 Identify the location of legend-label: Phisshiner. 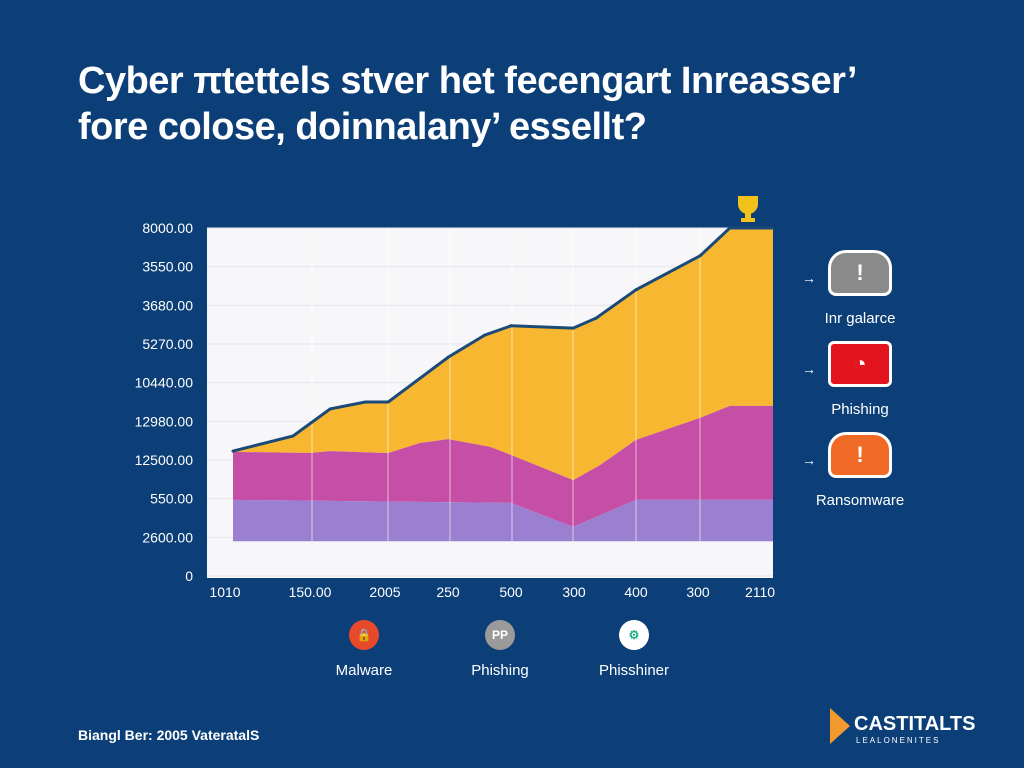
(634, 670).